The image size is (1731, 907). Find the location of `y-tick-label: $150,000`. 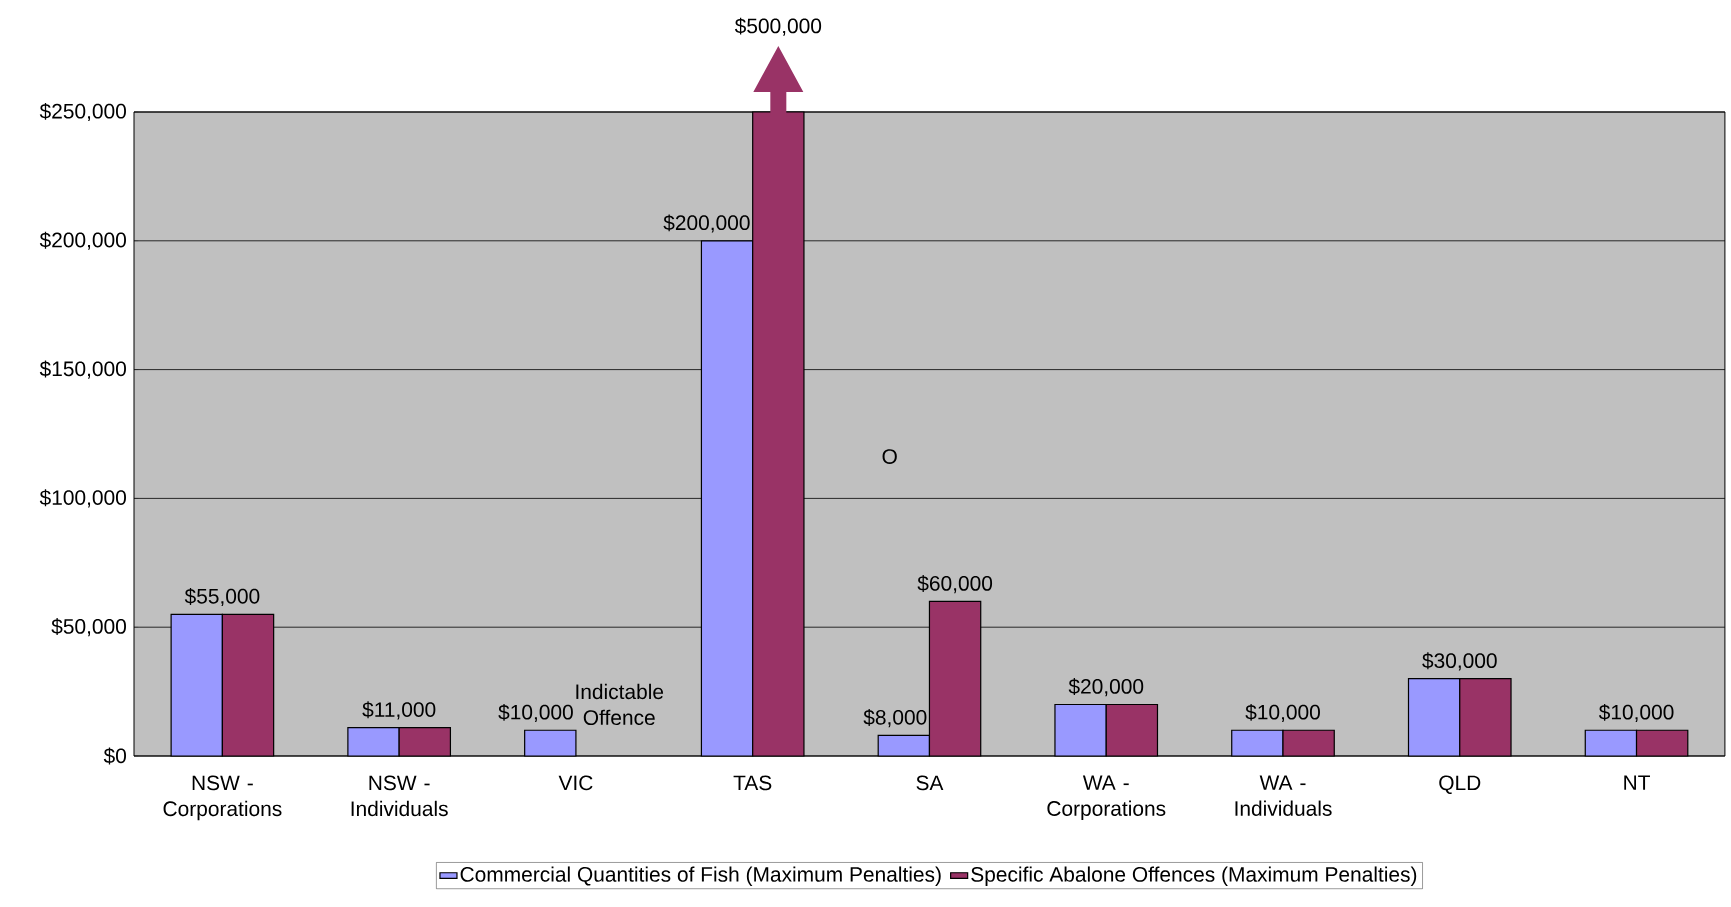

y-tick-label: $150,000 is located at coordinates (82, 369).